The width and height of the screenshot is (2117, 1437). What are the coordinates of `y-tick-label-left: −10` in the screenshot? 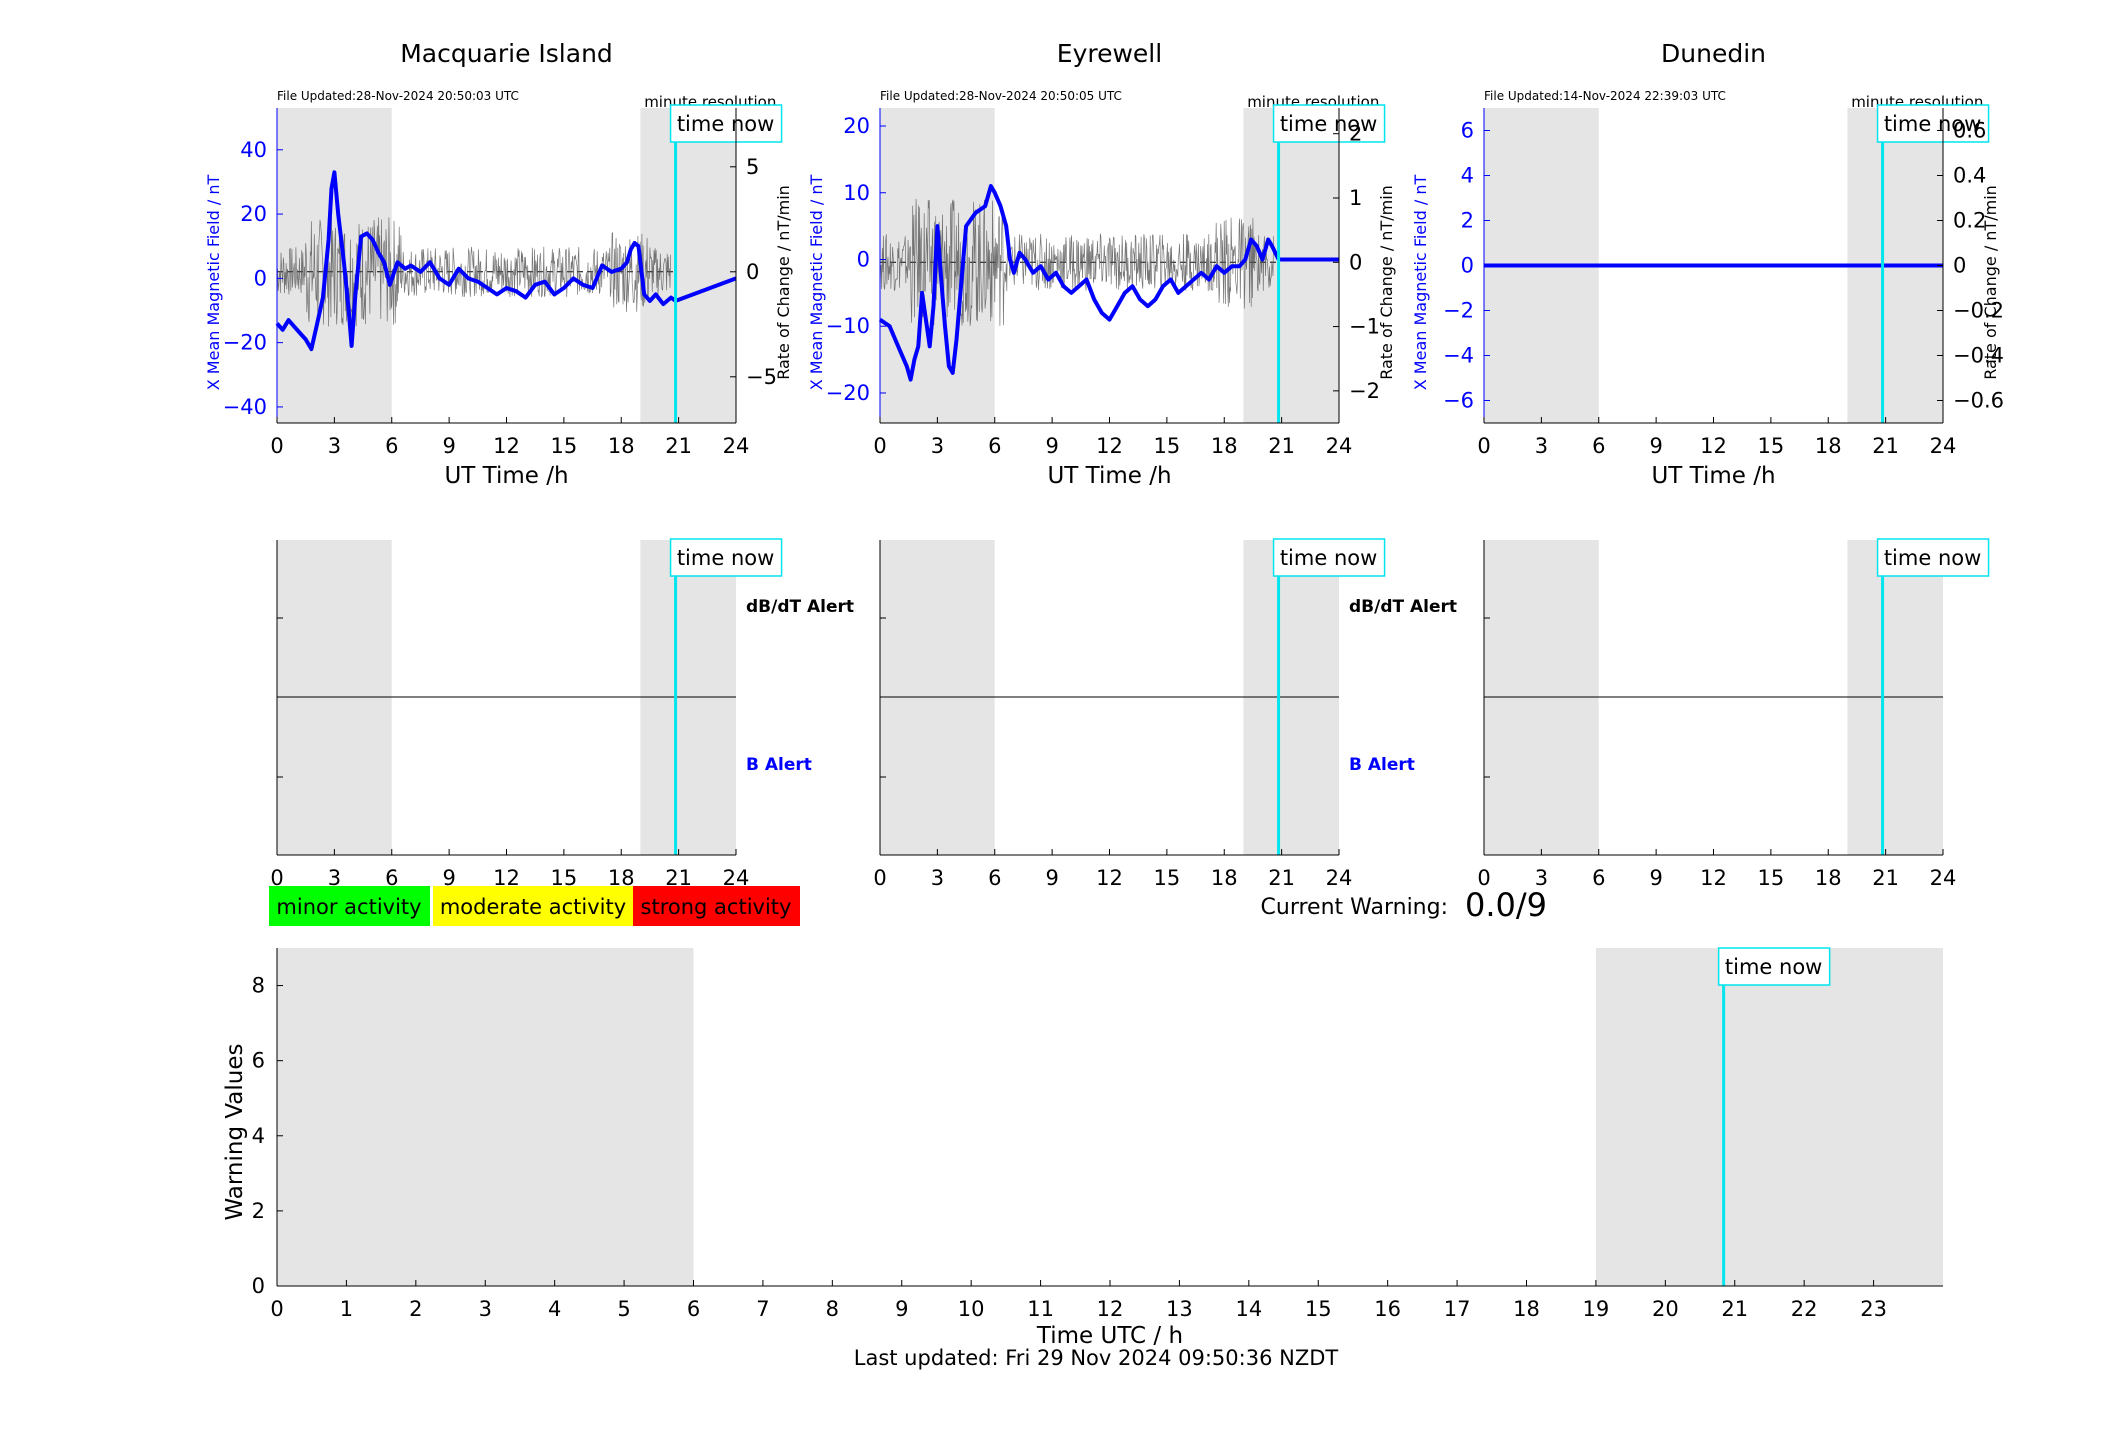 It's located at (848, 326).